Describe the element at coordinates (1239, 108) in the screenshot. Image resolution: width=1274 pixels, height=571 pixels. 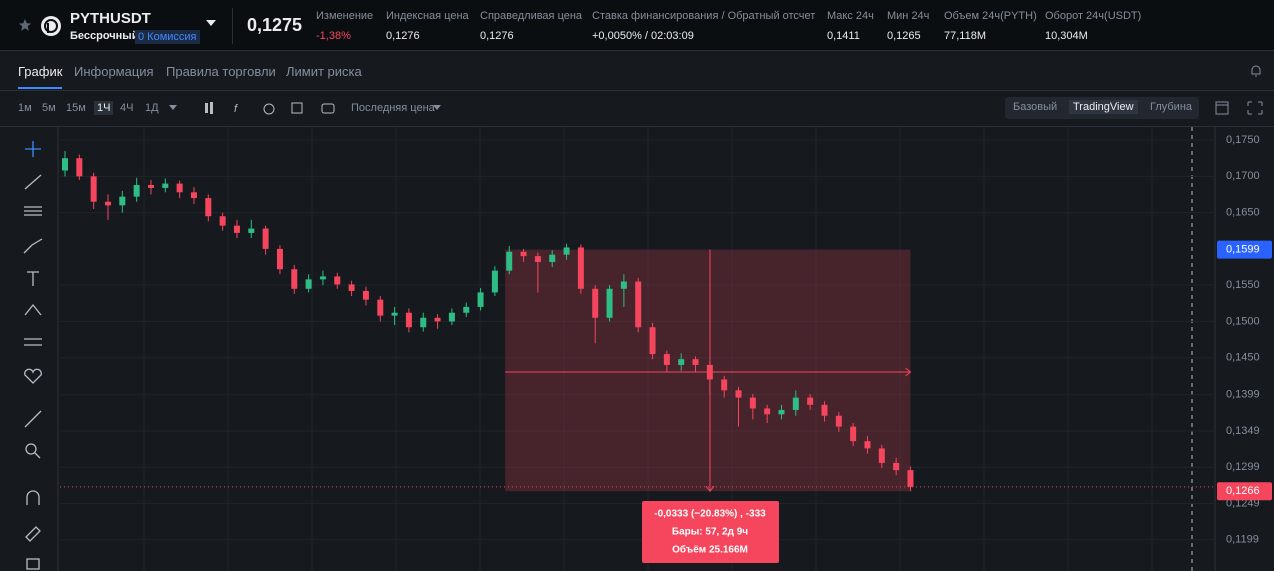
I see `layout-icons` at that location.